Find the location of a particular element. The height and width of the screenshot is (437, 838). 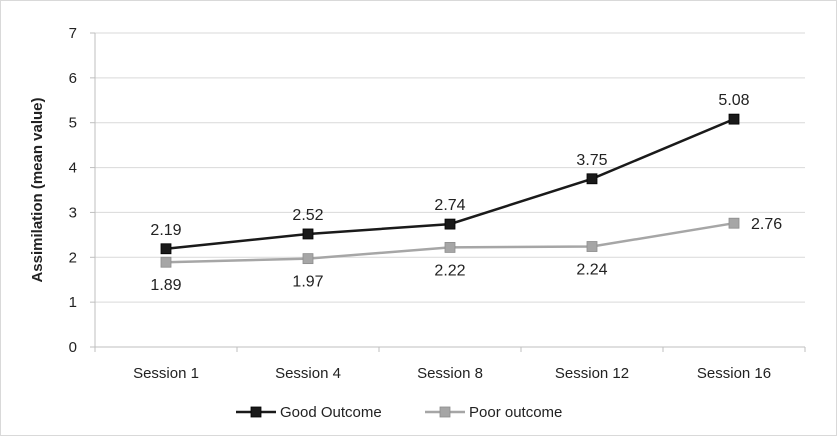

data-label-poor: 2.22 is located at coordinates (449, 270).